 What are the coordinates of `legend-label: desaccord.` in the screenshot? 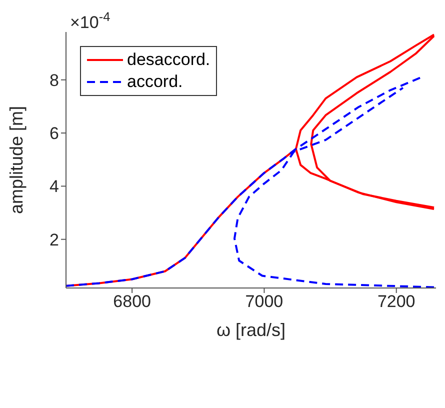 It's located at (168, 60).